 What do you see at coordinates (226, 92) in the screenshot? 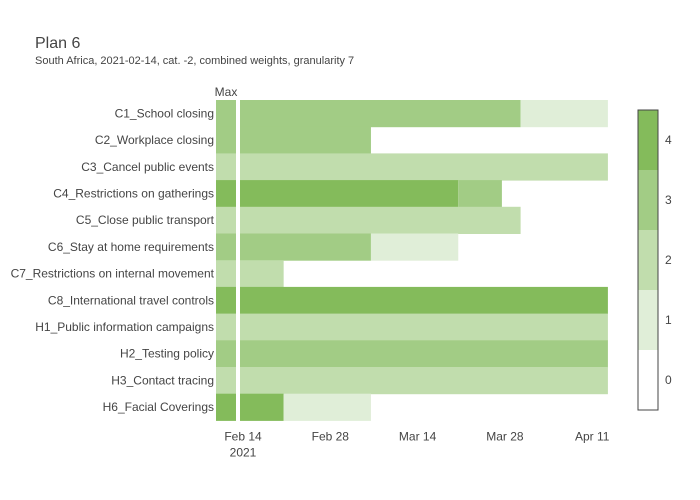
I see `max-column-label: Max` at bounding box center [226, 92].